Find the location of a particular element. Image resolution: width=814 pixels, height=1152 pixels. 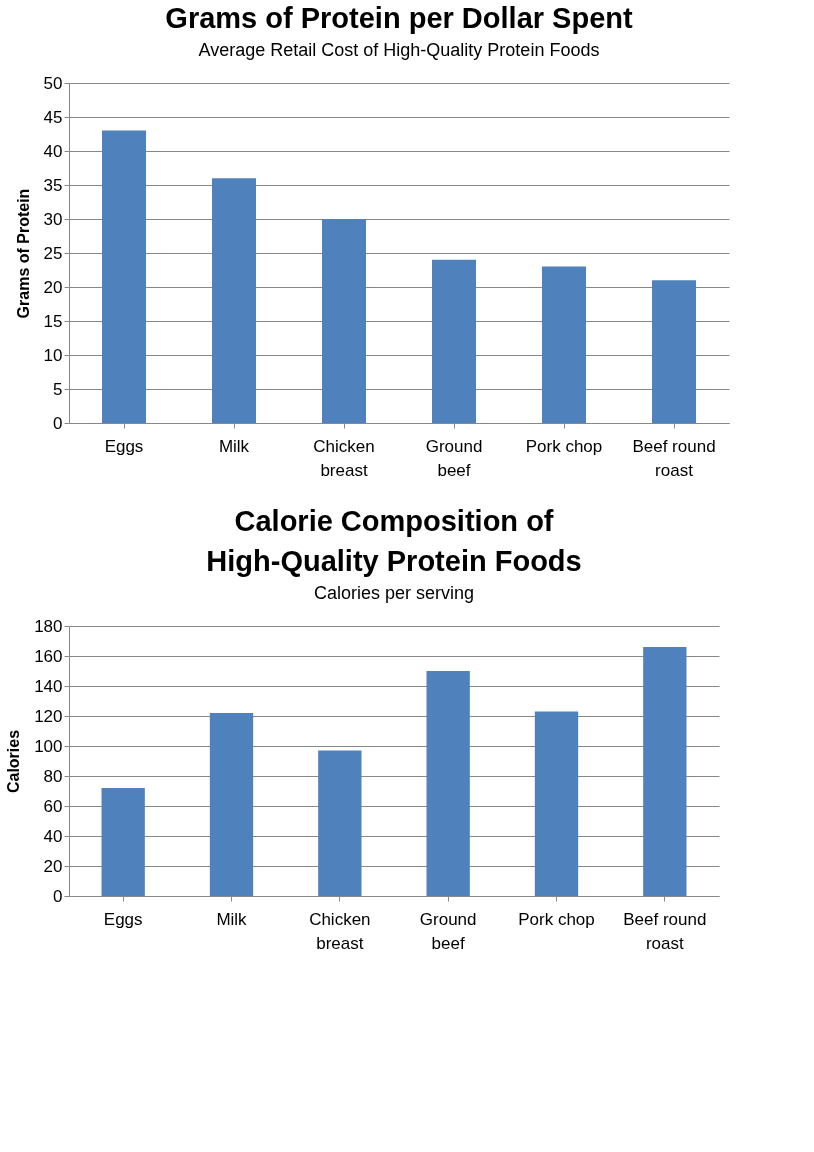

y-tick-label: 5 is located at coordinates (58, 389).